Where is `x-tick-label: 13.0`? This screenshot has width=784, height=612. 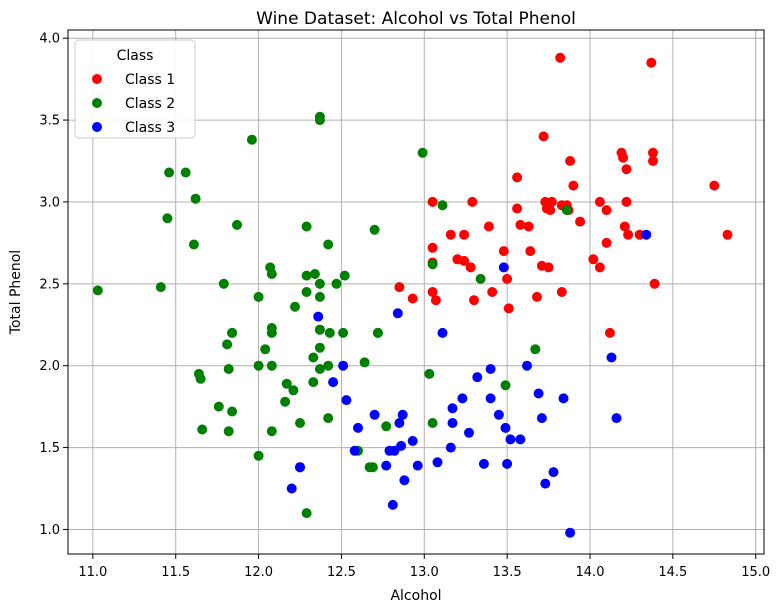
x-tick-label: 13.0 is located at coordinates (424, 572).